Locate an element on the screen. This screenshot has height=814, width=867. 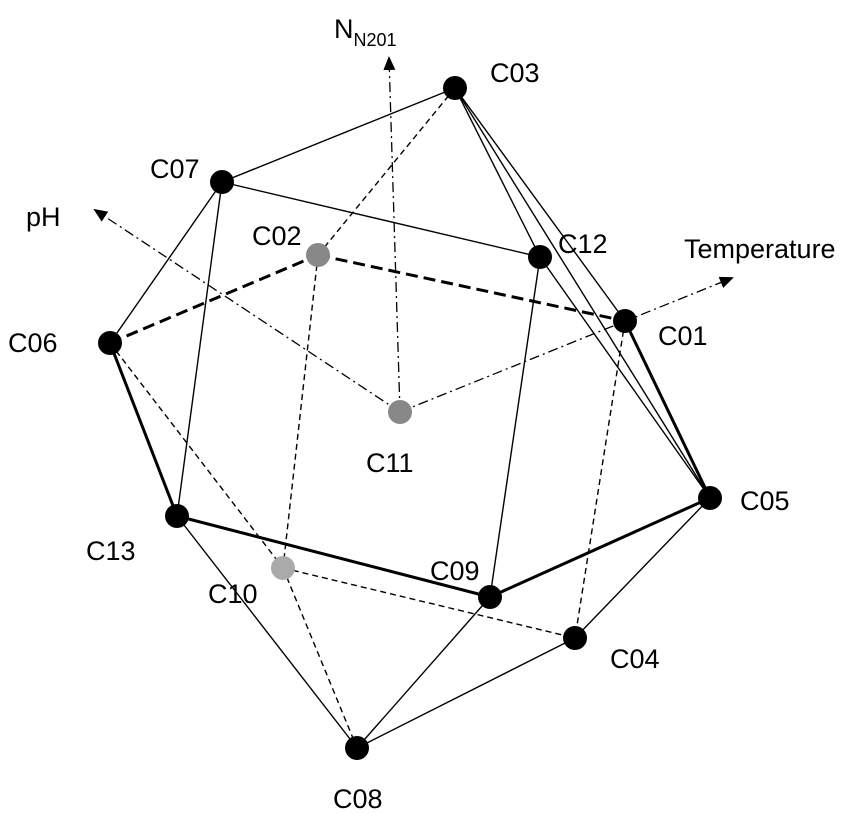
edge-c12-c05 is located at coordinates (625, 377).